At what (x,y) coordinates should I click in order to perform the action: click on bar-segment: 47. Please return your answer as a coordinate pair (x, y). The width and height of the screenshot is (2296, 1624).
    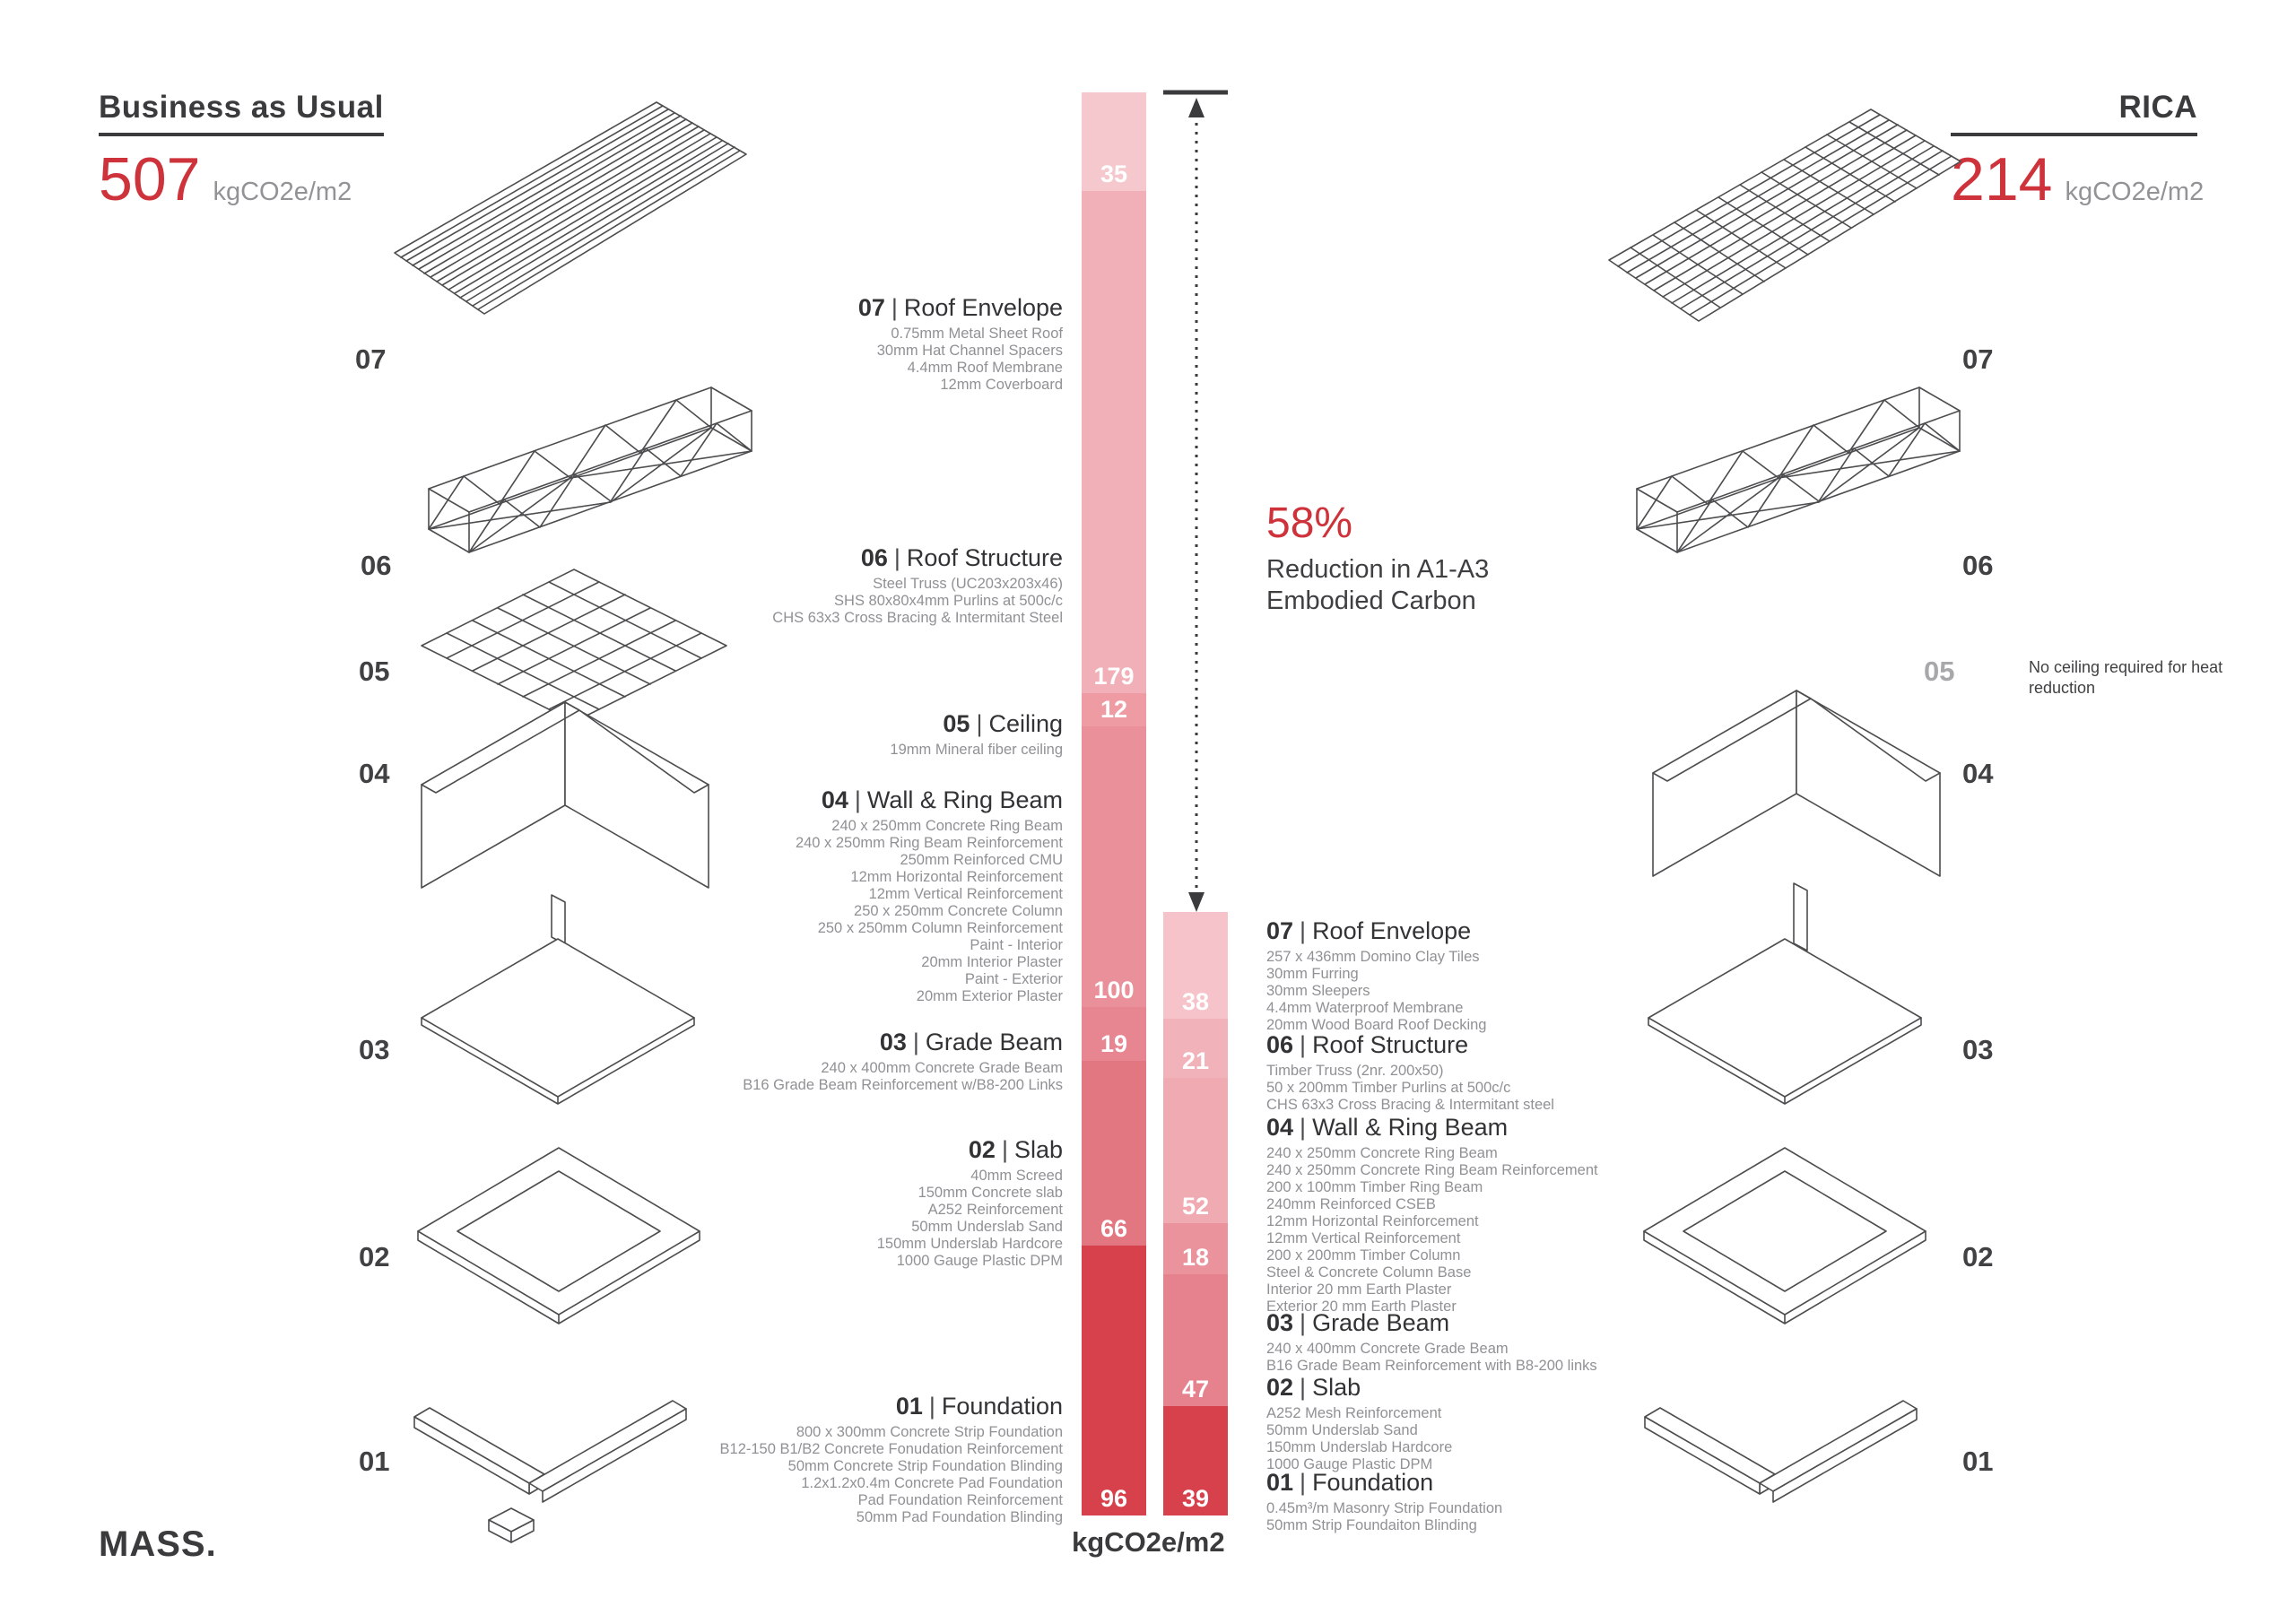
    Looking at the image, I should click on (1195, 1339).